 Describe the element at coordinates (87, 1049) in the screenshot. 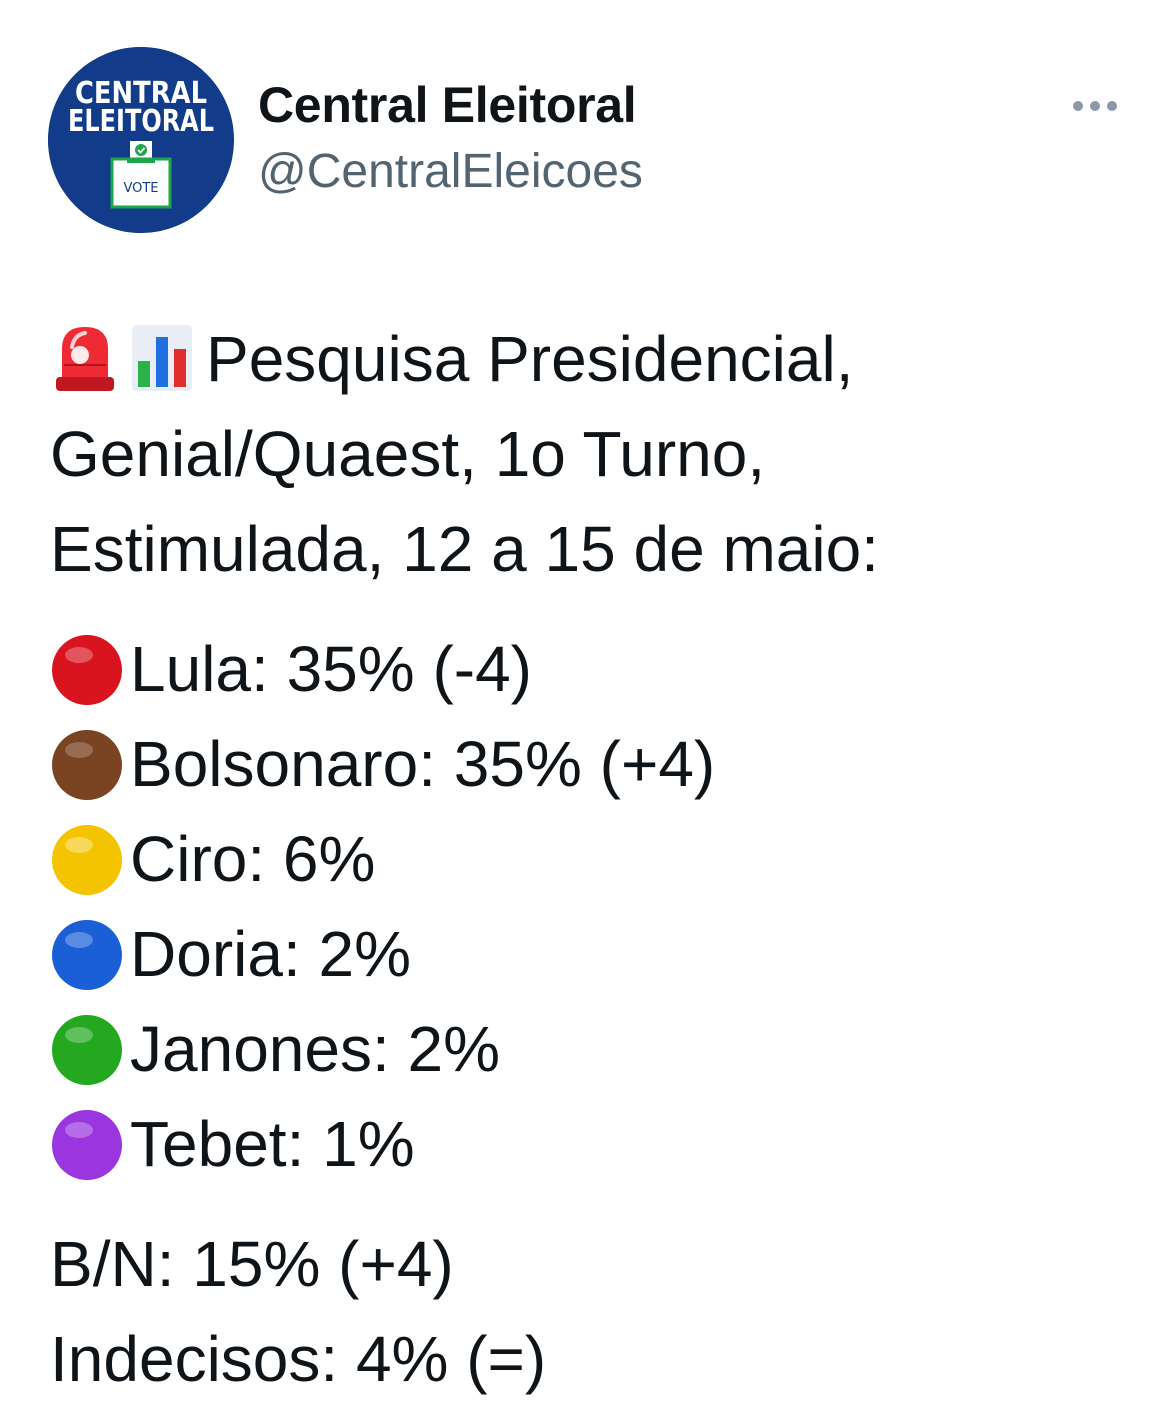

I see `green-circle-icon` at that location.